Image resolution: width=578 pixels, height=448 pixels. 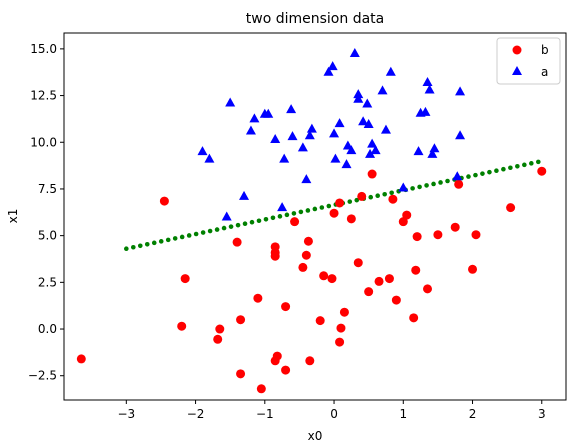 What do you see at coordinates (473, 414) in the screenshot?
I see `x-tick-label: 2` at bounding box center [473, 414].